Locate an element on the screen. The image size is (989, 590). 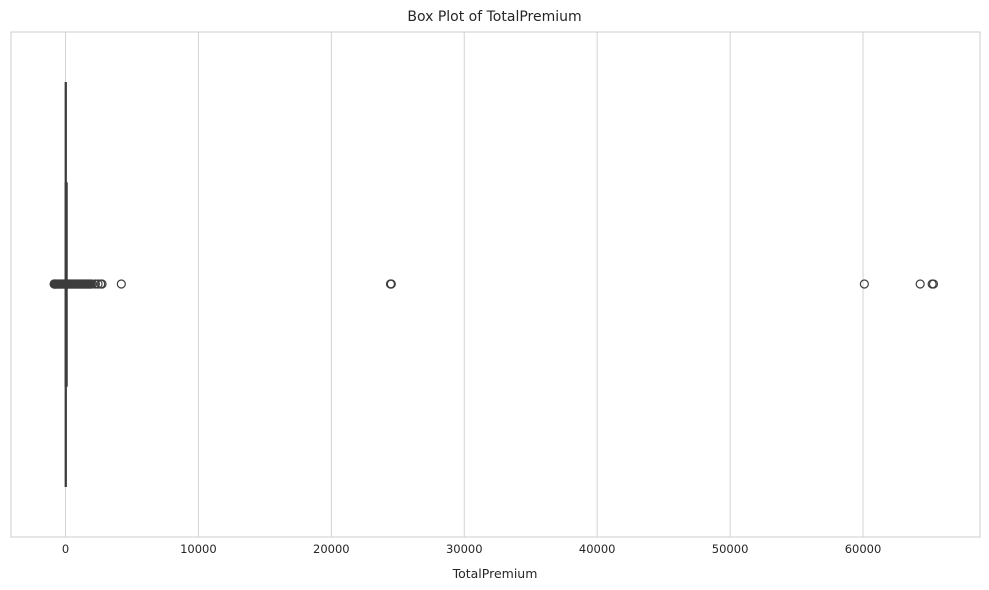
x-tick-label: 50000 is located at coordinates (730, 549).